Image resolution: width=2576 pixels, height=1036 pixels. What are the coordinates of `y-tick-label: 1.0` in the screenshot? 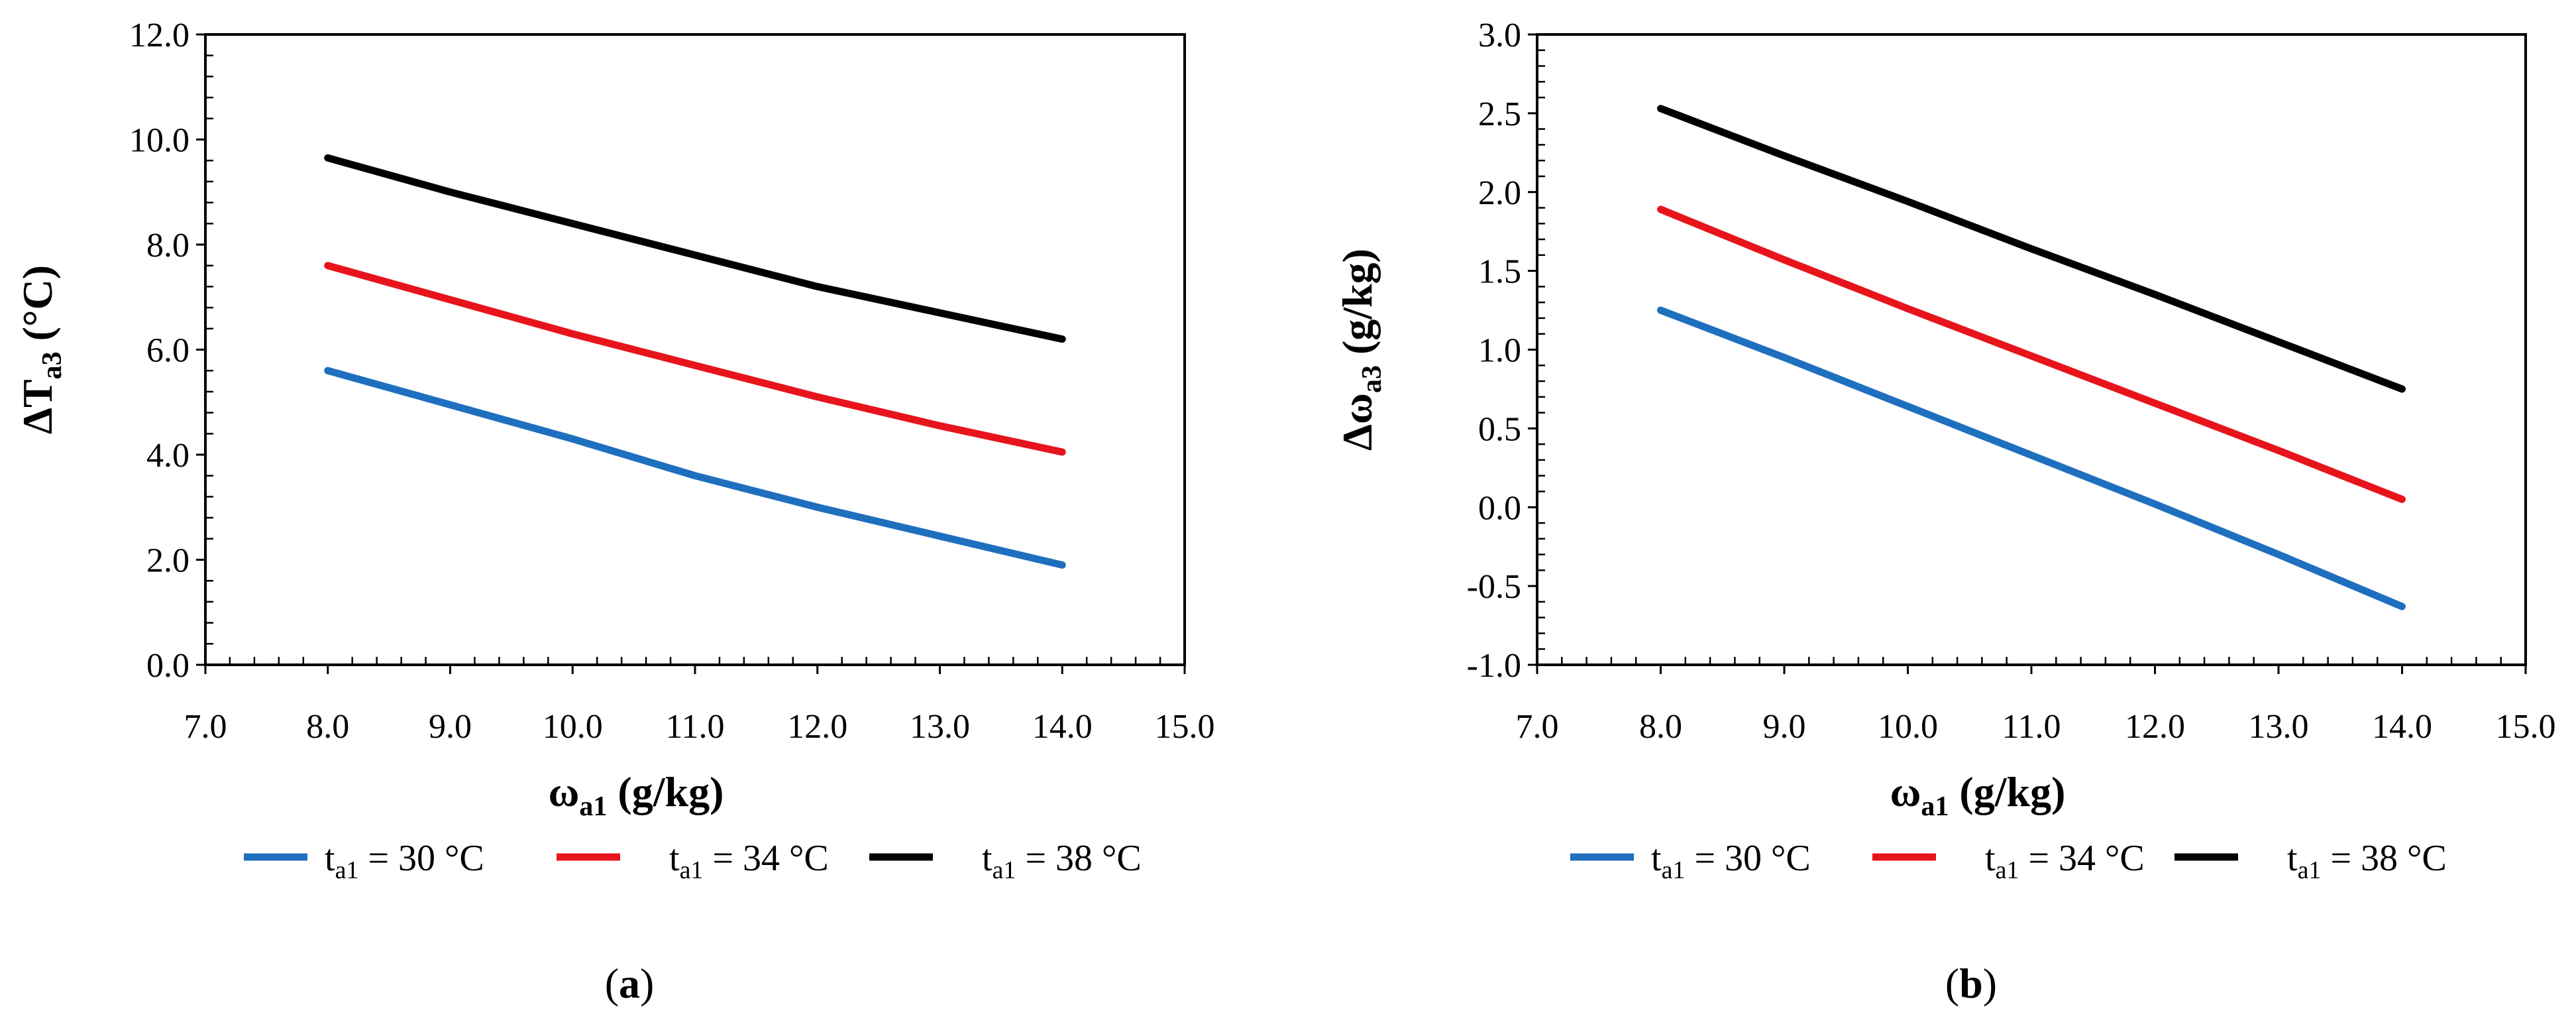 It's located at (1500, 351).